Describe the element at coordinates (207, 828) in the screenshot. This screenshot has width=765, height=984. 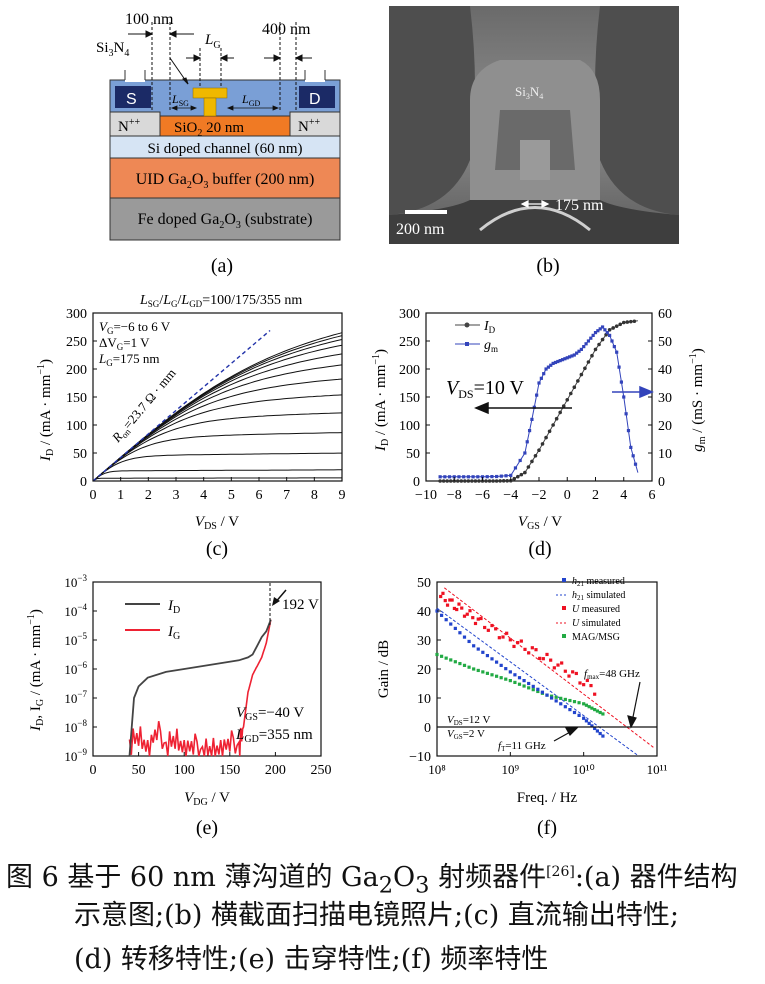
I see `panel-label-e: (e)` at that location.